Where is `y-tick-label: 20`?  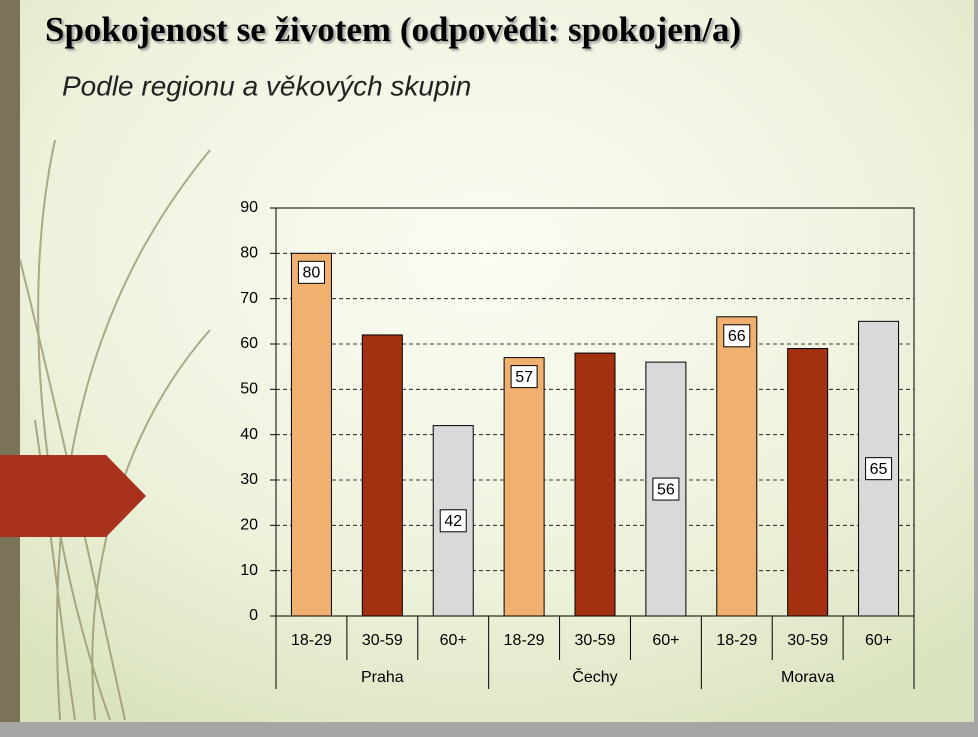
y-tick-label: 20 is located at coordinates (249, 525).